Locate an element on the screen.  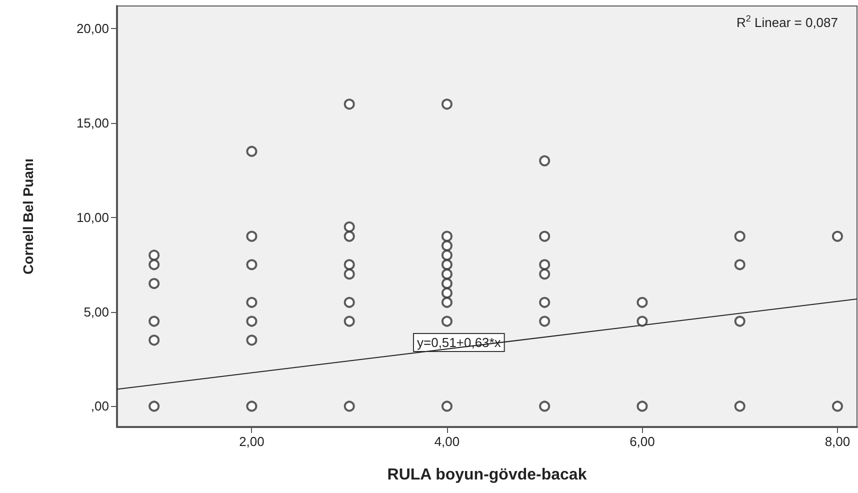
x-tick-label: 8,00 is located at coordinates (837, 441).